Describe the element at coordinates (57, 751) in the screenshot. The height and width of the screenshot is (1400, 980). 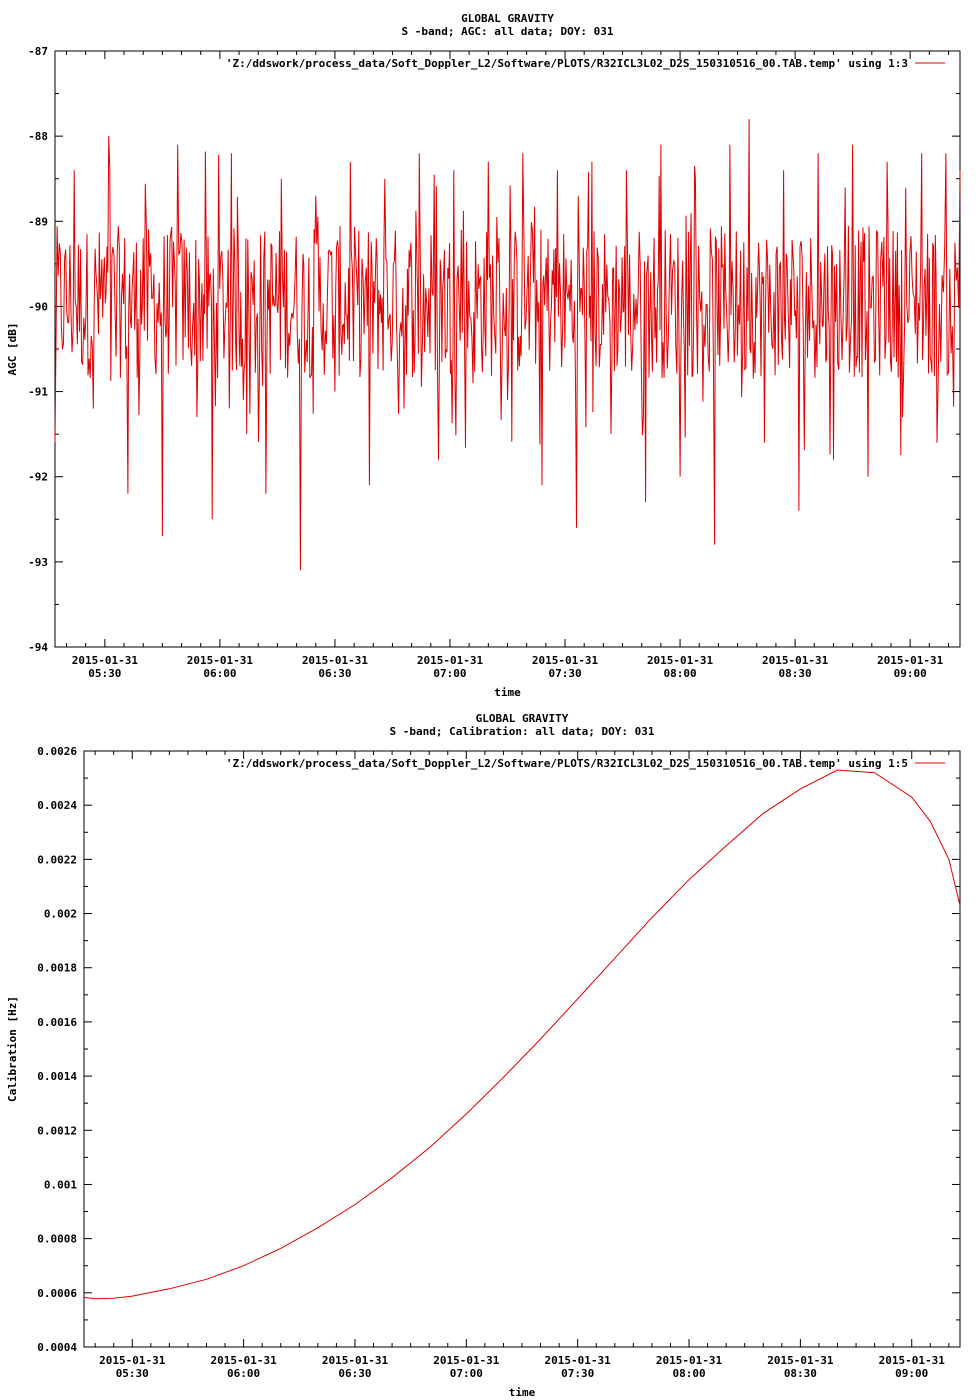
I see `chart2-y-tick-label: 0.0026` at that location.